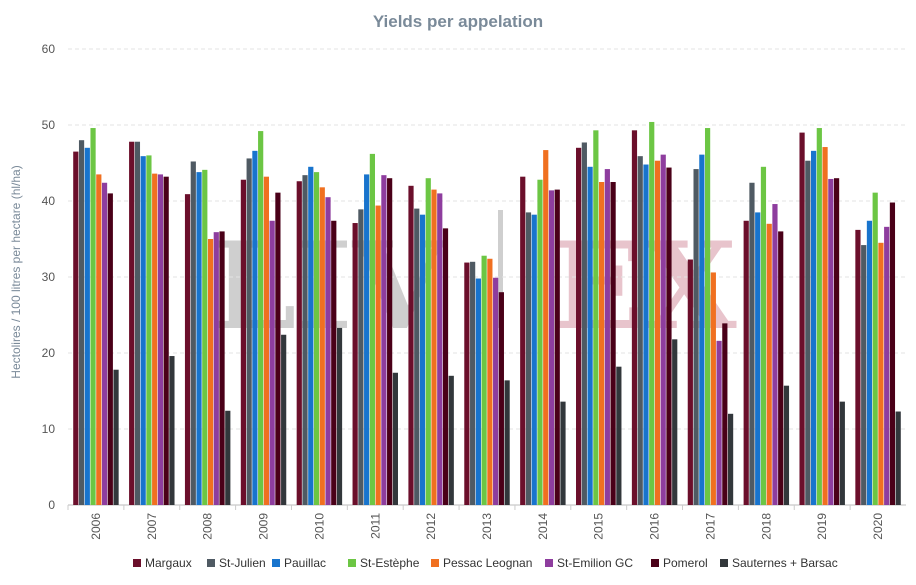 Image resolution: width=916 pixels, height=585 pixels. What do you see at coordinates (261, 318) in the screenshot?
I see `bar-st-est-phe-2009: St-Estèphe 2009: 49.2` at bounding box center [261, 318].